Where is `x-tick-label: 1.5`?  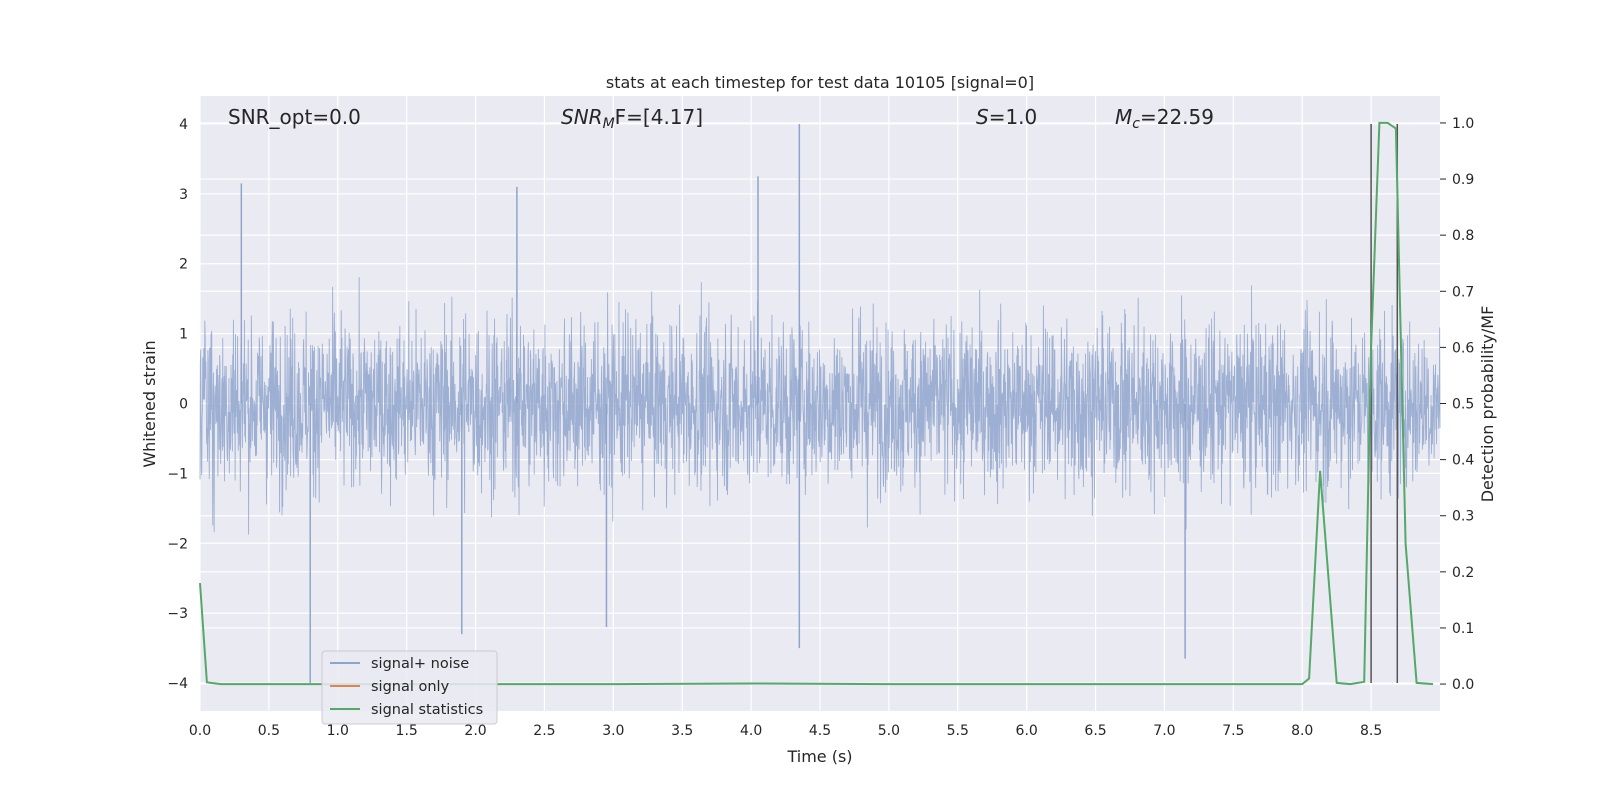
x-tick-label: 1.5 is located at coordinates (407, 731).